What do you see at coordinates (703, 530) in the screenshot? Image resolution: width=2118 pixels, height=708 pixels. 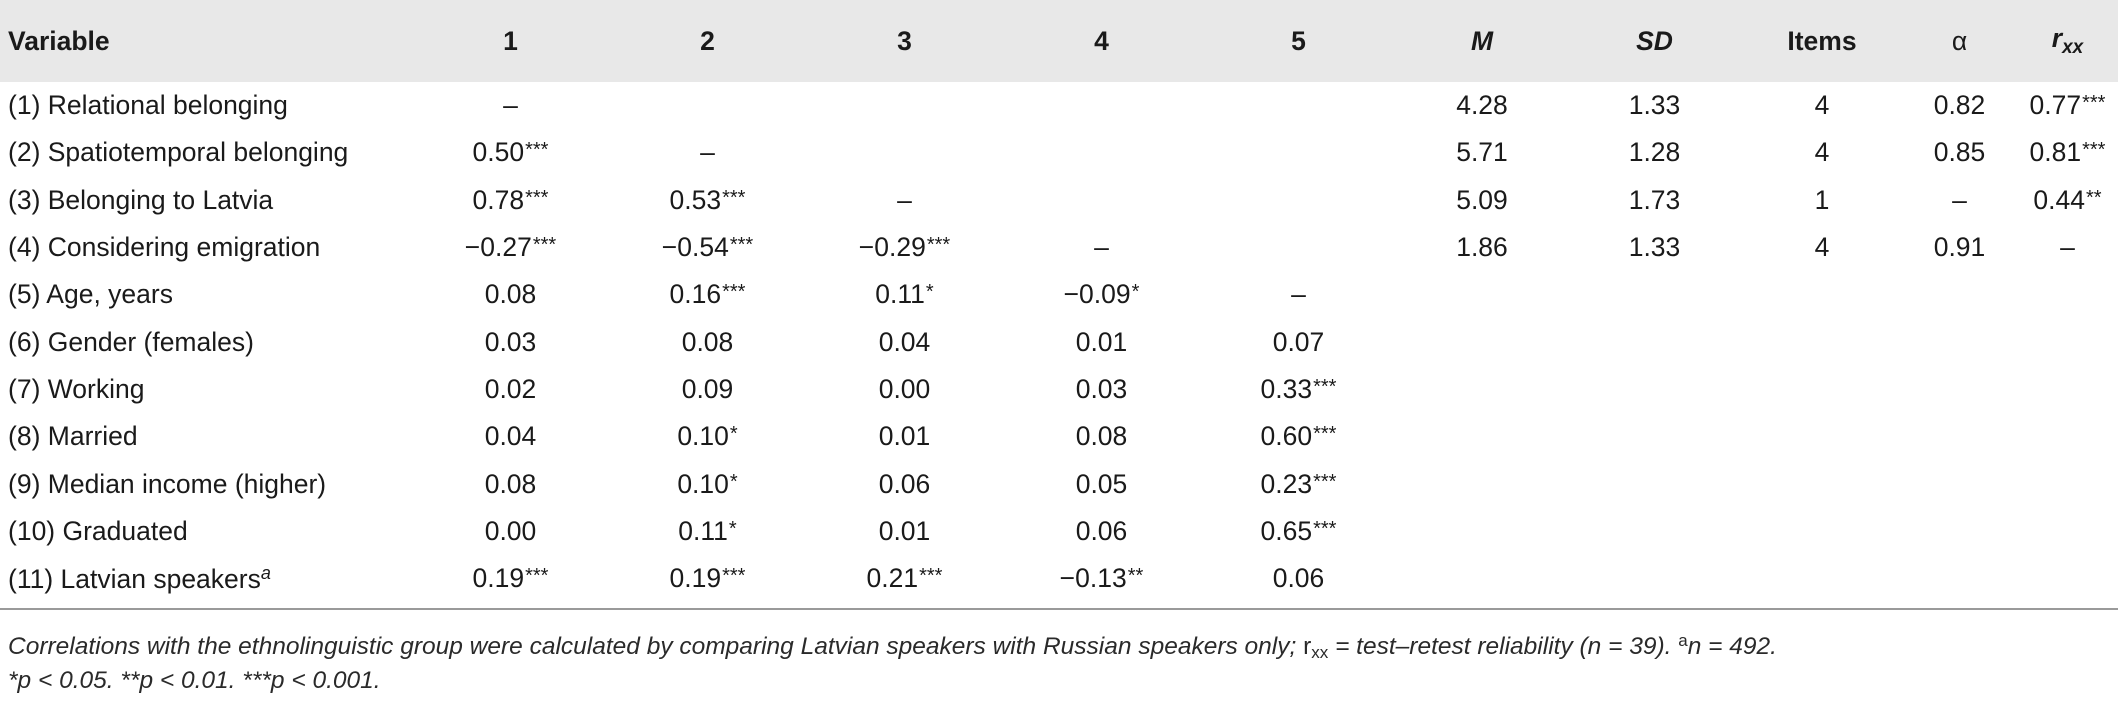 I see `correlation-cell-2-value: 0.11` at bounding box center [703, 530].